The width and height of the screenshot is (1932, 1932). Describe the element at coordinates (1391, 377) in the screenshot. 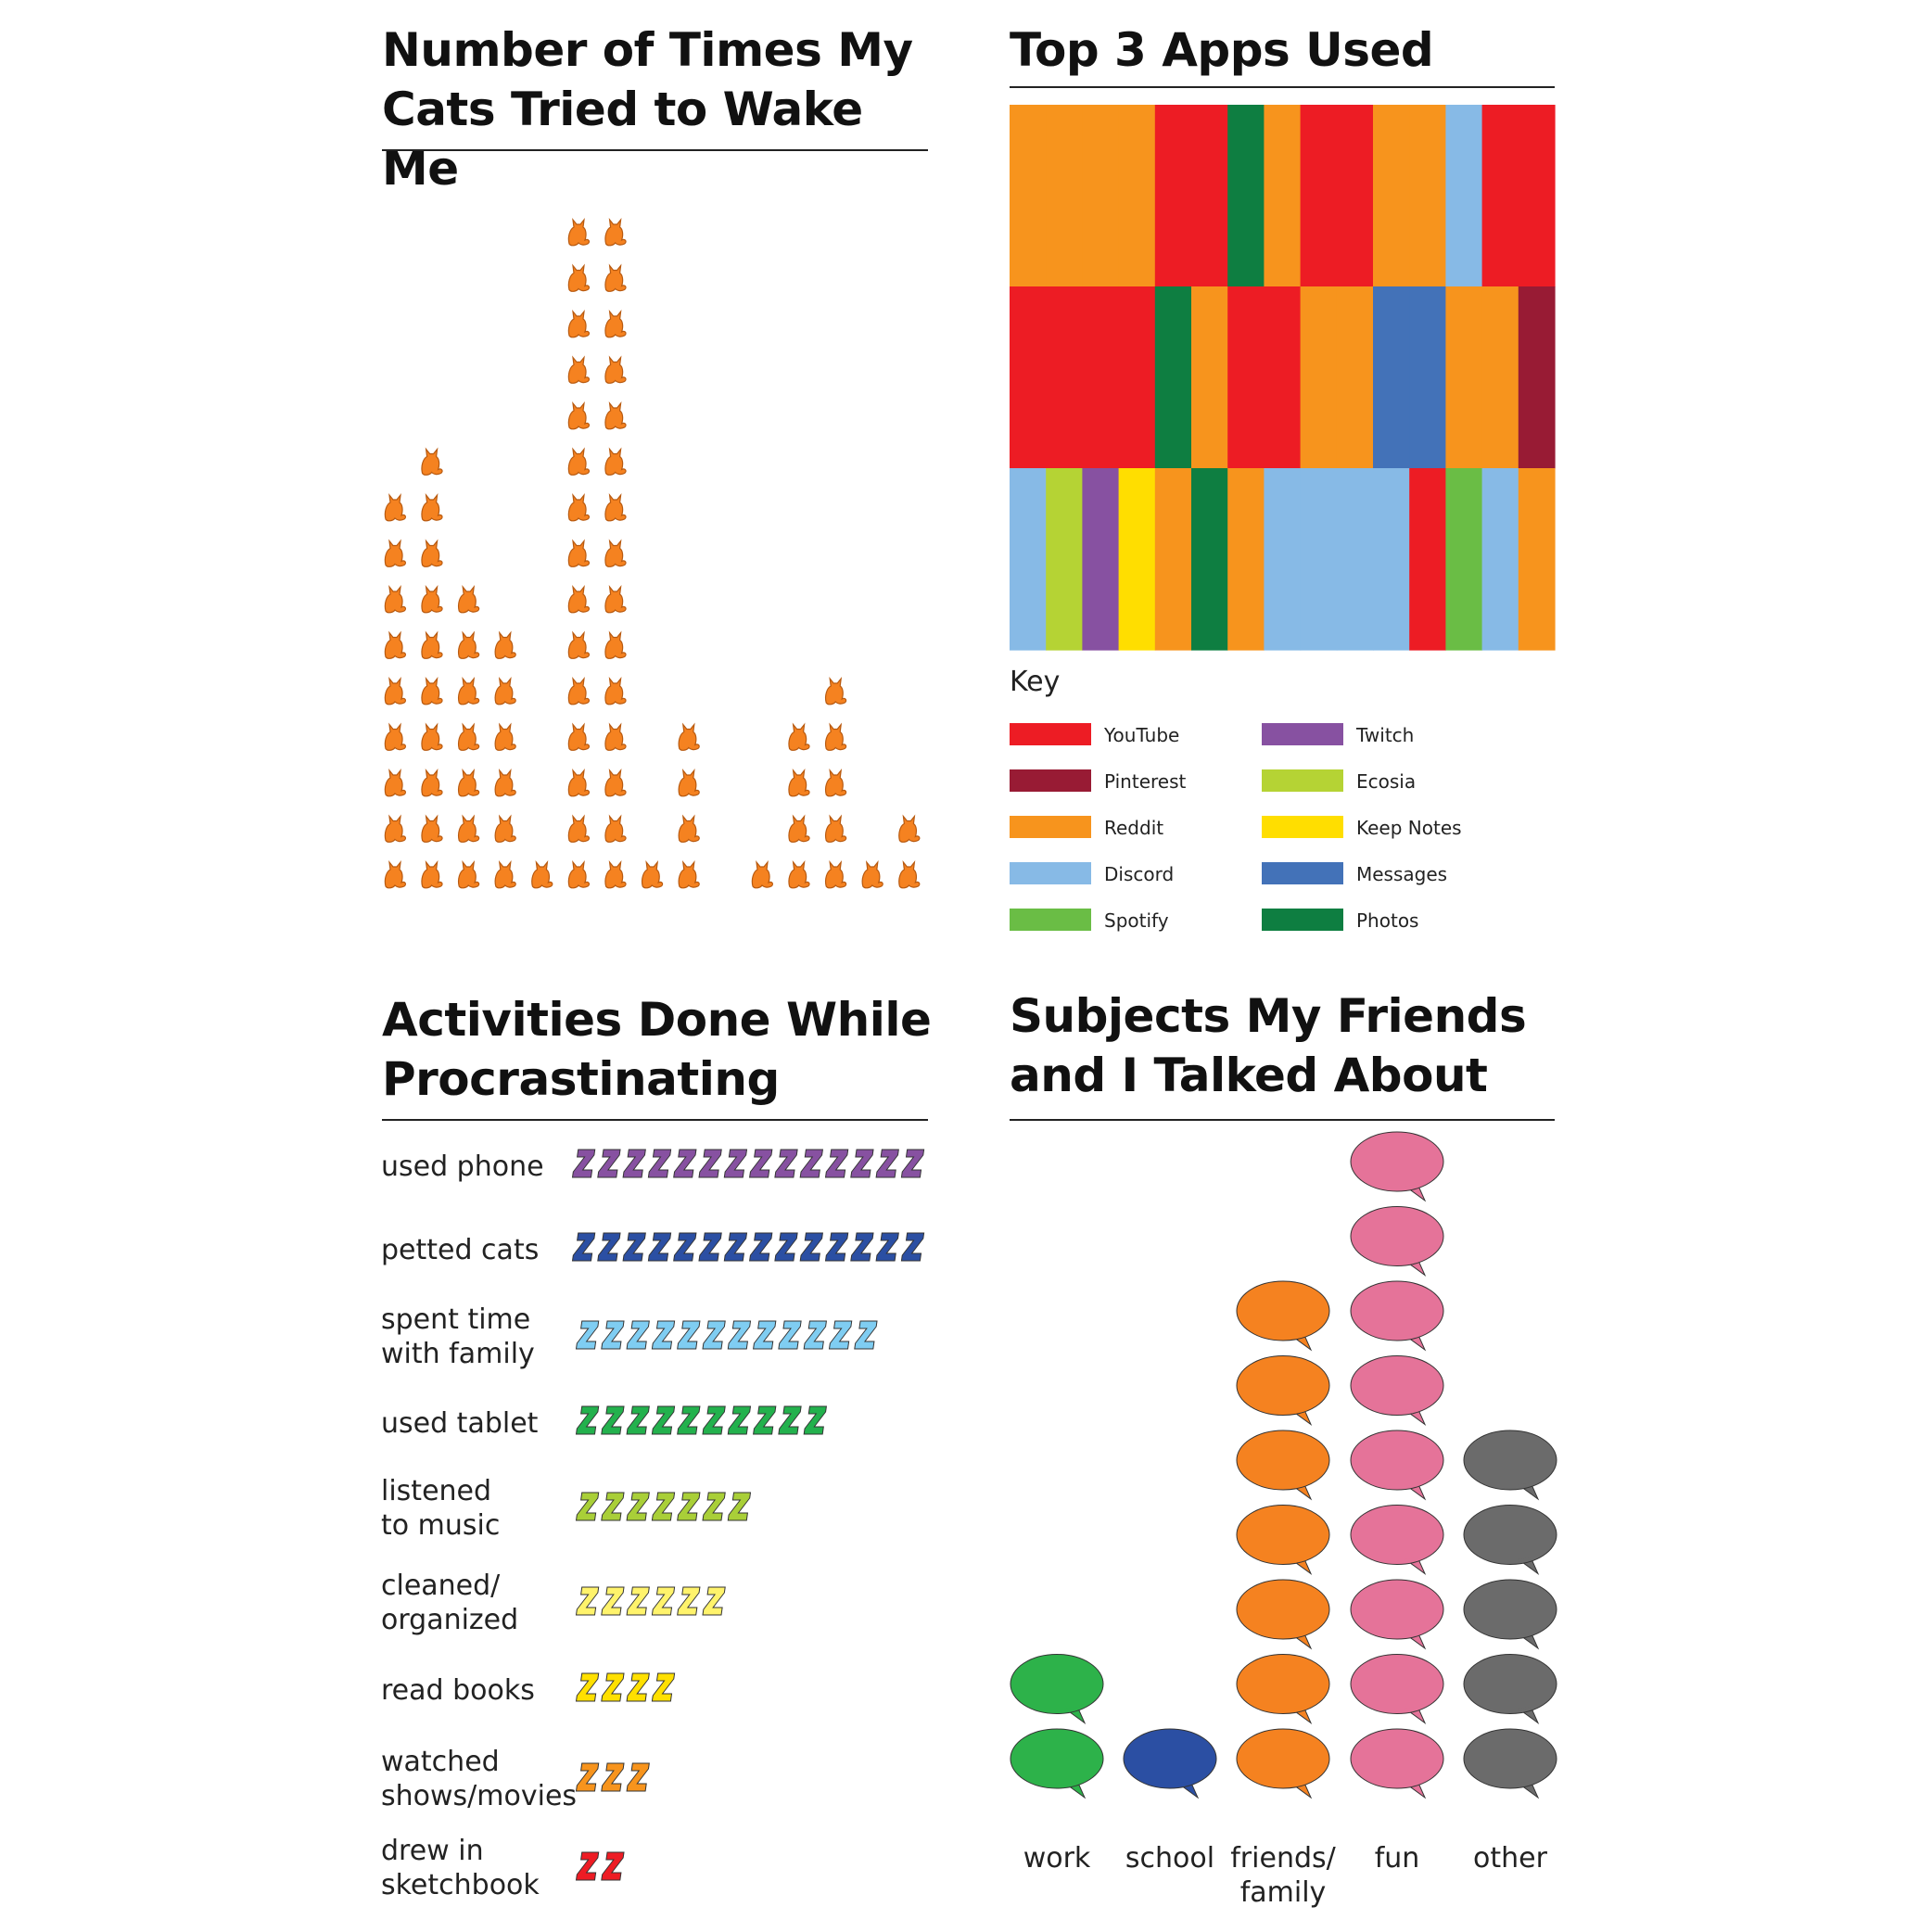

I see `heatmap-cell-messages` at that location.